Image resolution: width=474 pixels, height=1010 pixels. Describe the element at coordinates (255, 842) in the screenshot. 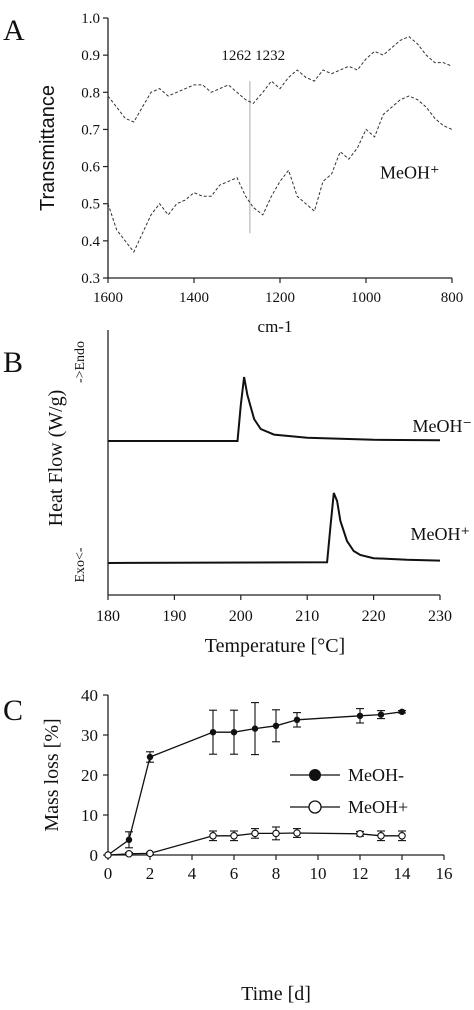

I see `series-MeOH+` at that location.